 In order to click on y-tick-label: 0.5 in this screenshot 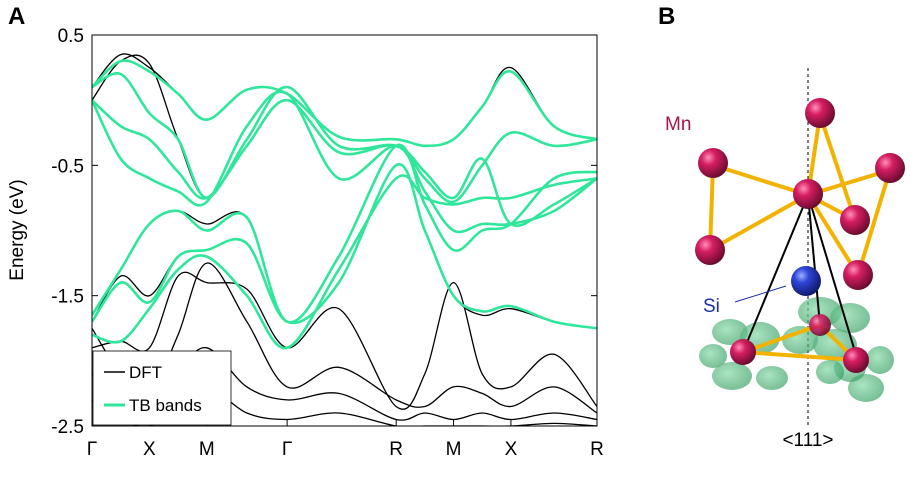, I will do `click(71, 36)`.